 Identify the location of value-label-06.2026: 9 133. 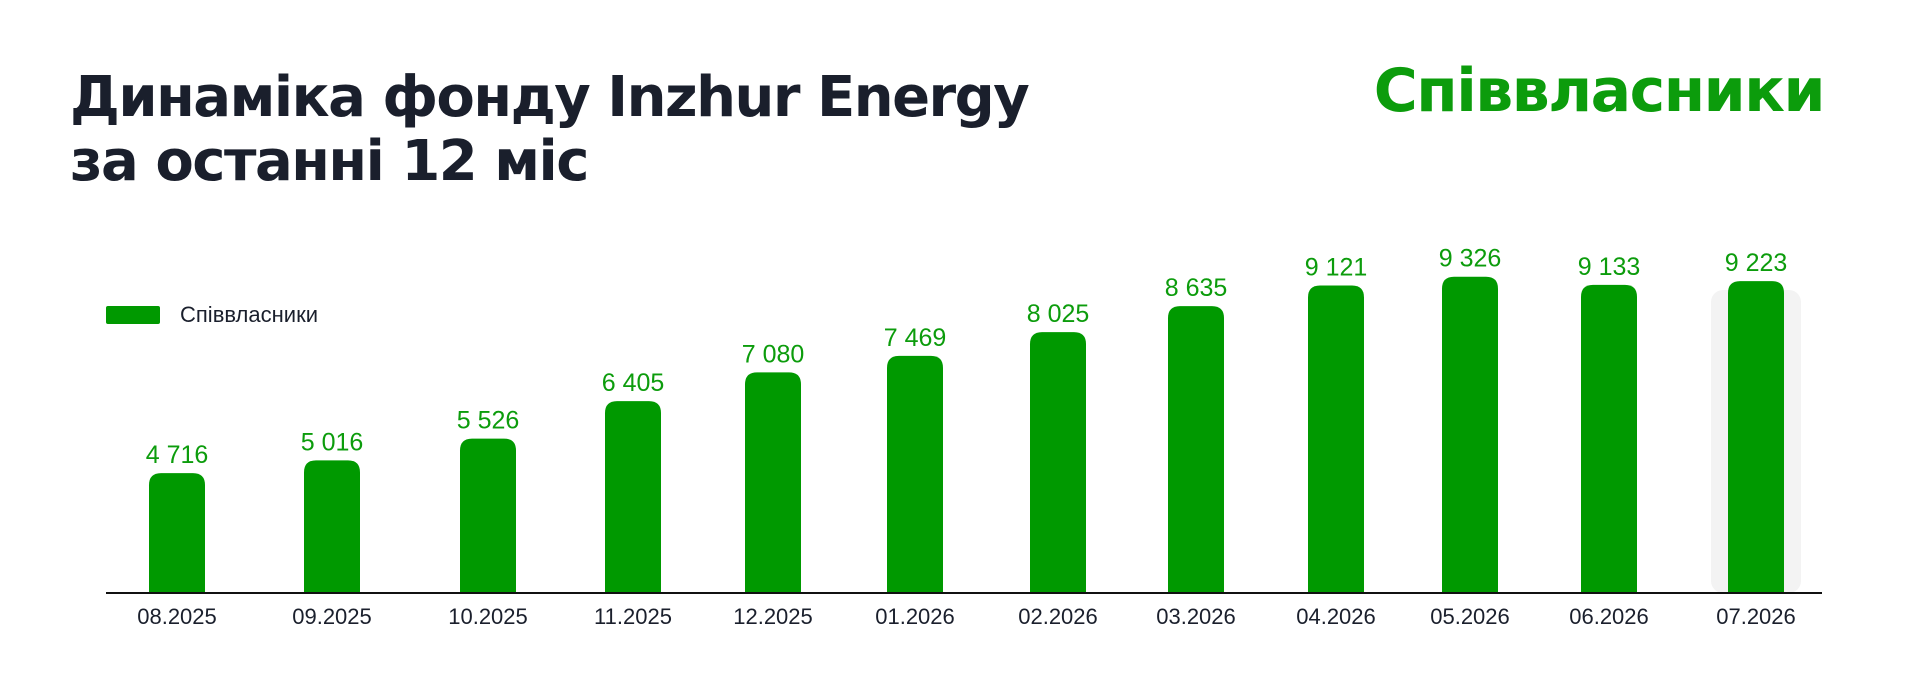
(1609, 267).